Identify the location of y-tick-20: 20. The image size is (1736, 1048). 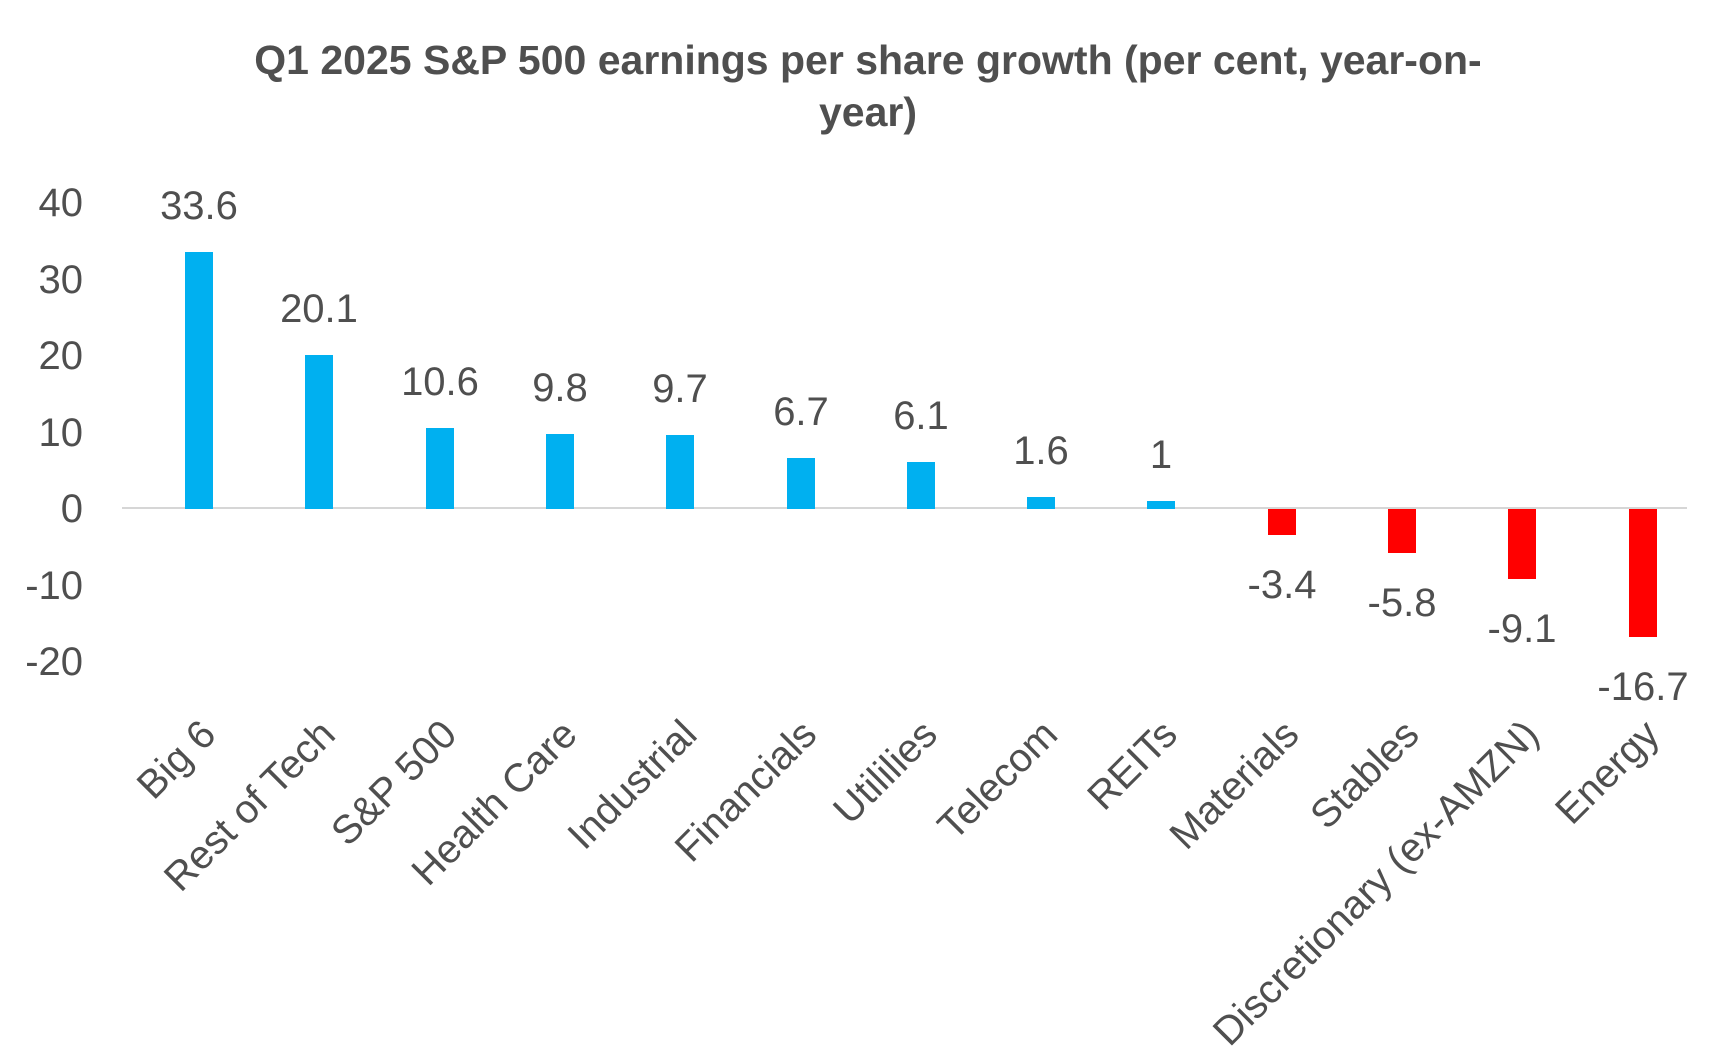
(61, 356).